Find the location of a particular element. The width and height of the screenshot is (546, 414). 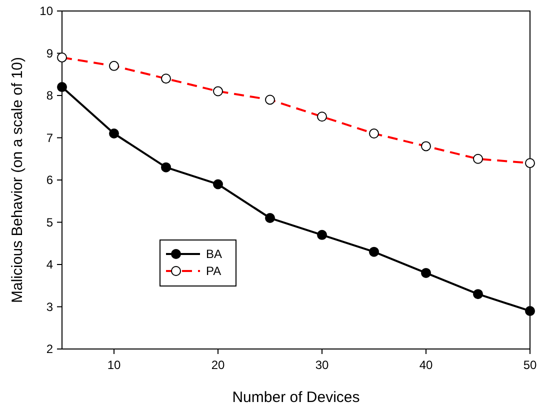

y-tick-label: 4 is located at coordinates (50, 265).